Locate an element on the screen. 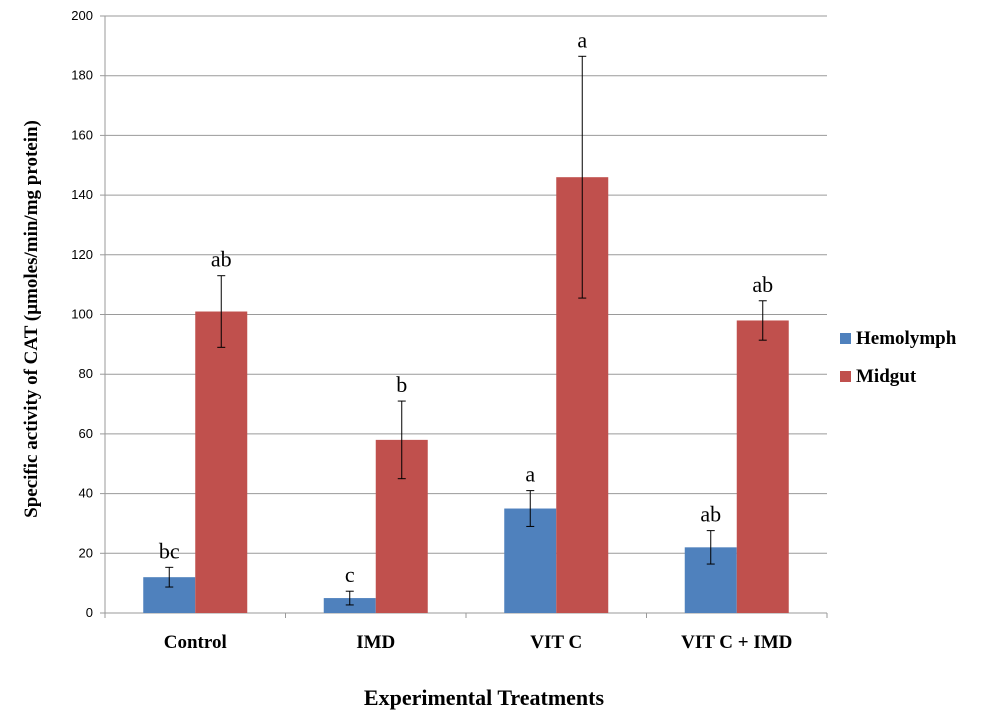  y-tick-label: 100 is located at coordinates (82, 314).